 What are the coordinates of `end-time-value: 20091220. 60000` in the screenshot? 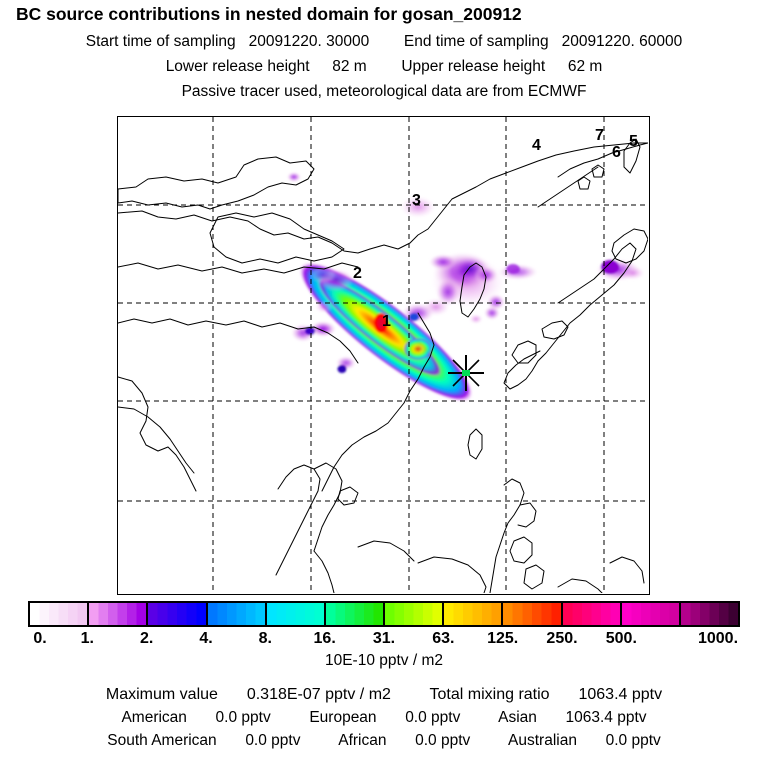 It's located at (622, 41).